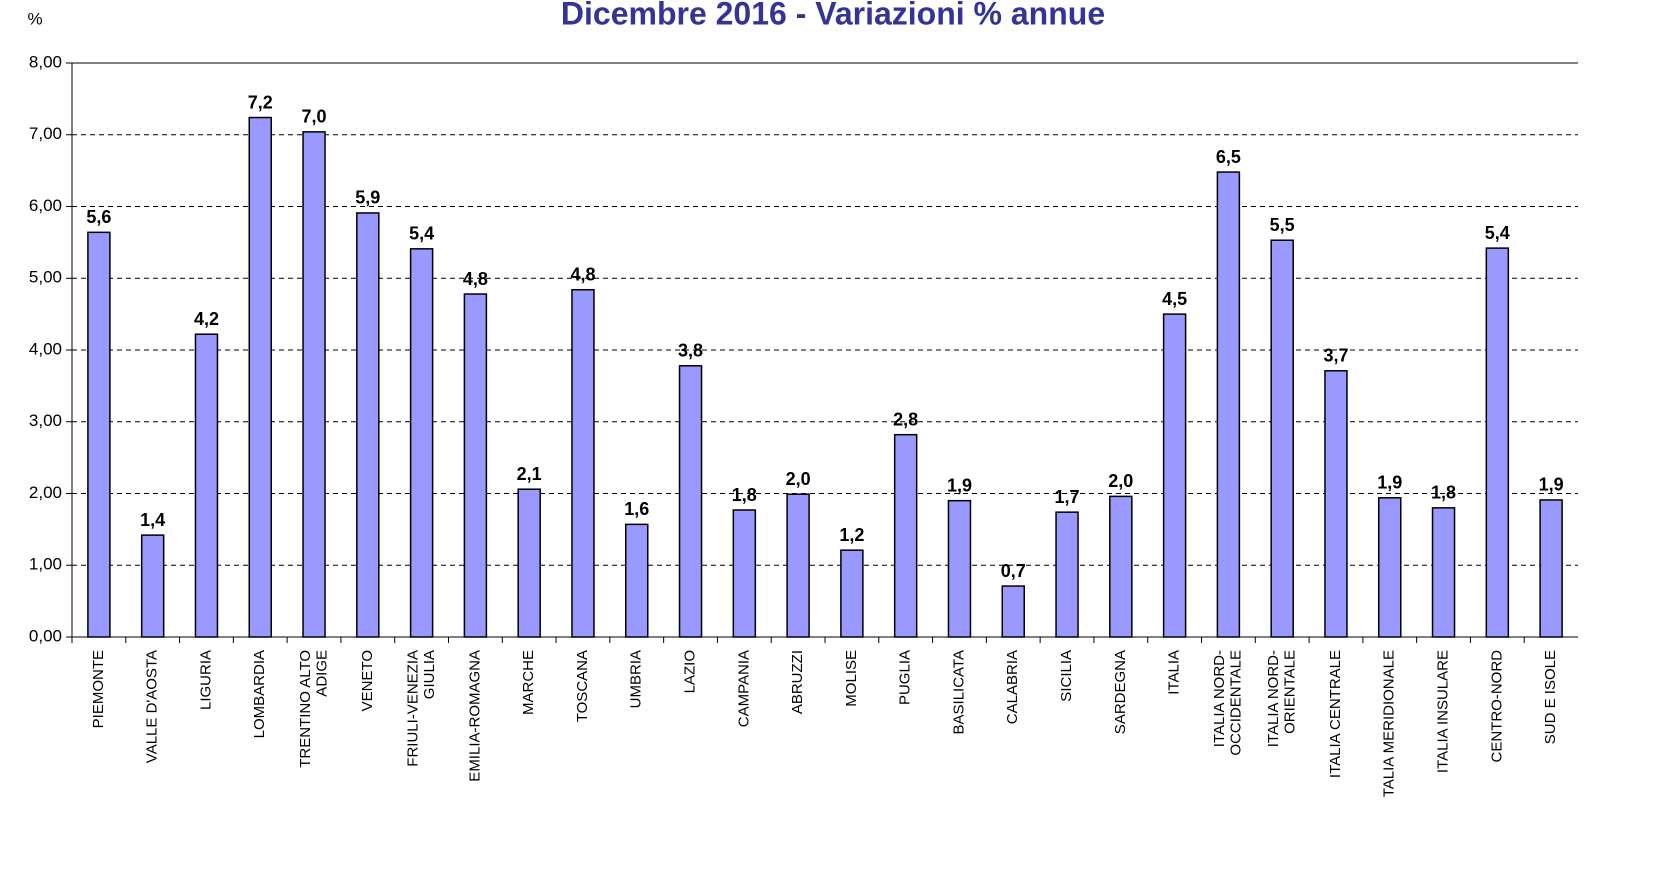  I want to click on x-tick-label: VALLE D'AOSTA, so click(152, 706).